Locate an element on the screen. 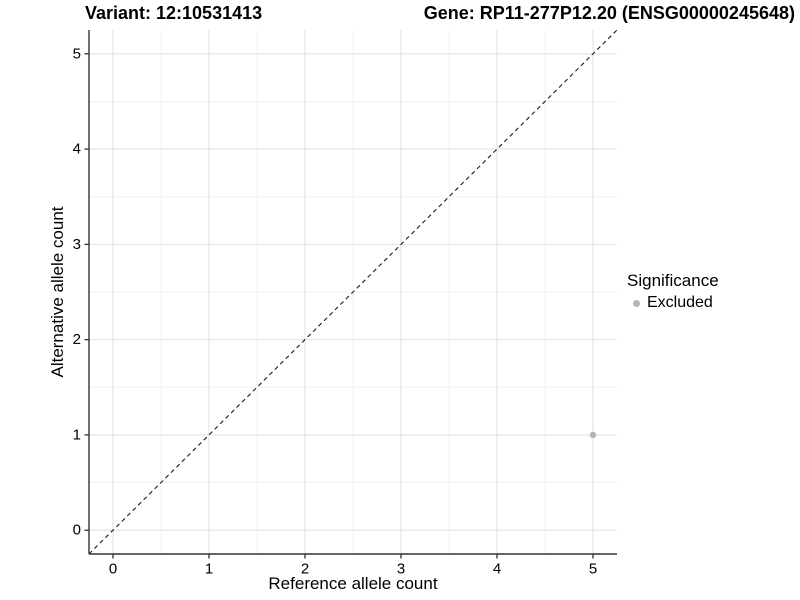  y-tick-label: 3 is located at coordinates (77, 244).